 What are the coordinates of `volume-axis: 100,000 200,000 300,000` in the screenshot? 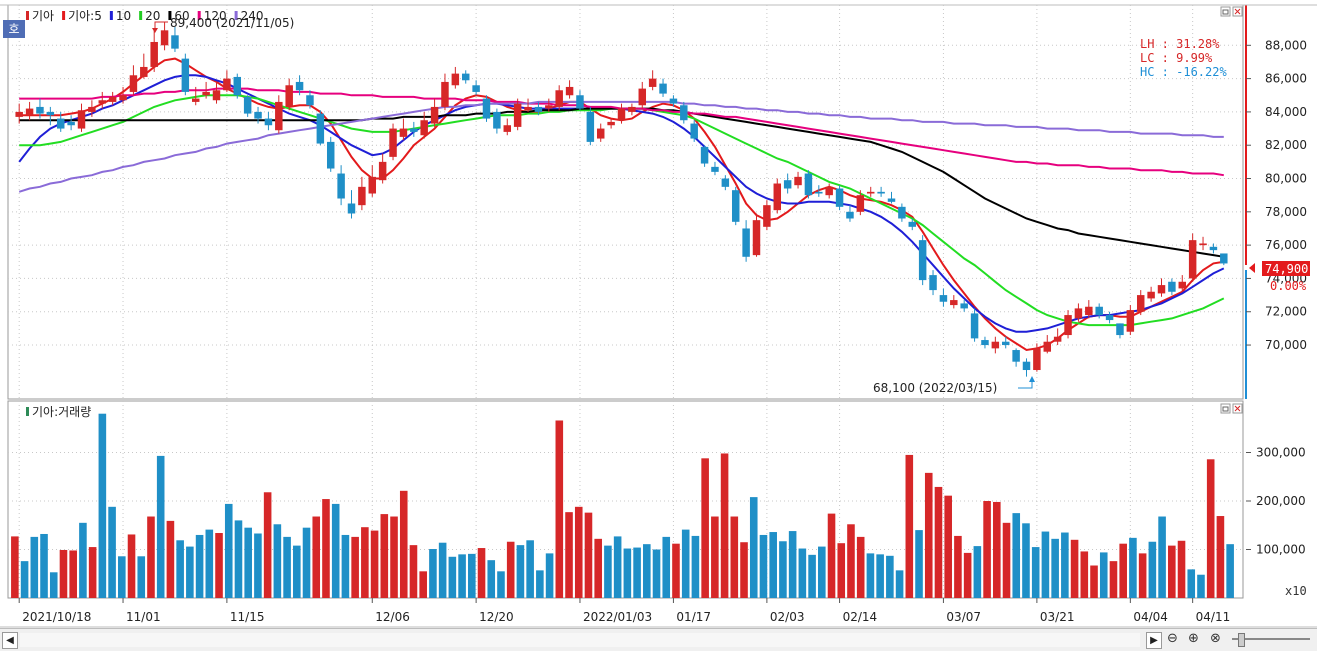 It's located at (1276, 501).